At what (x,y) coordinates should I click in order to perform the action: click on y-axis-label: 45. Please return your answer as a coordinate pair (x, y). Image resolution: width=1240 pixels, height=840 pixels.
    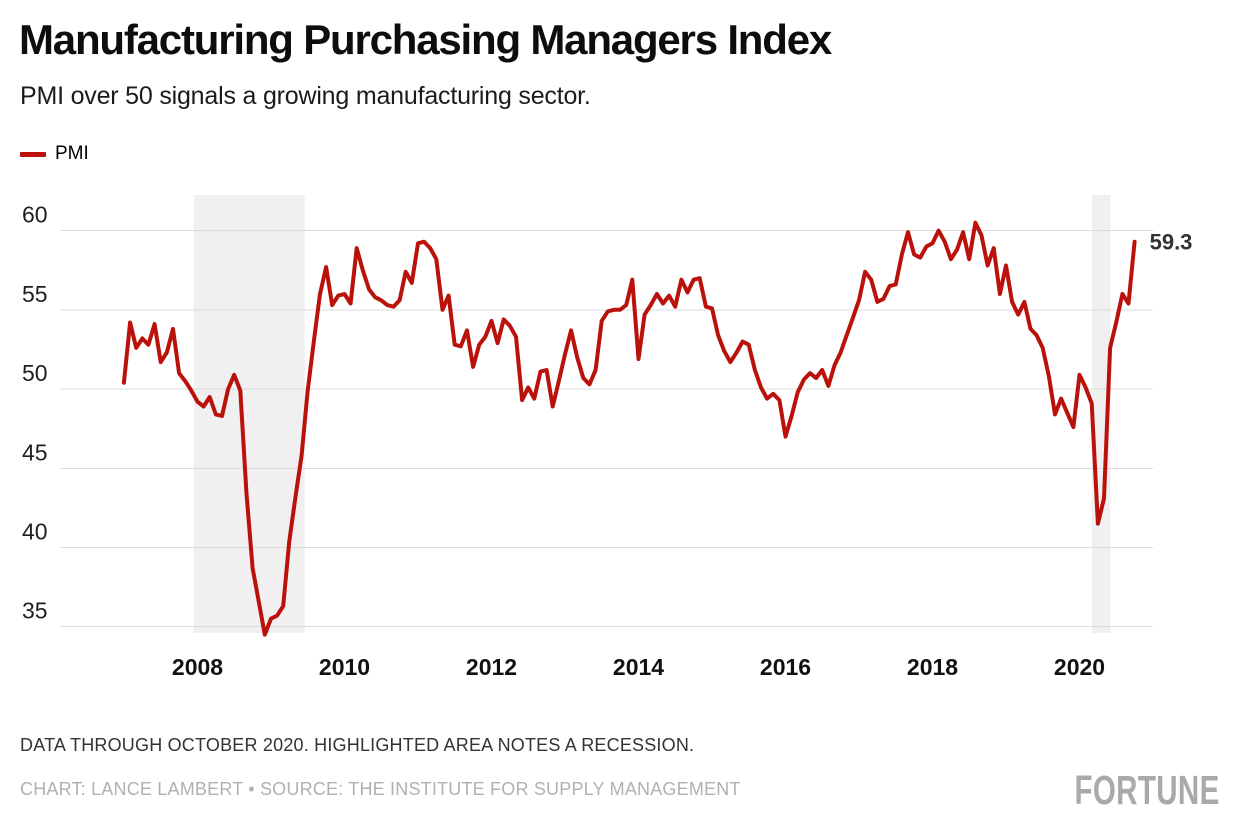
    Looking at the image, I should click on (35, 452).